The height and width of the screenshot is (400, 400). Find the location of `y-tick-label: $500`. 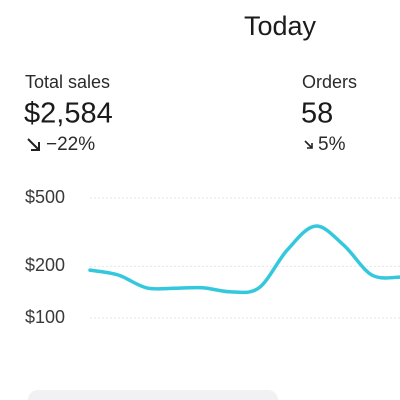

y-tick-label: $500 is located at coordinates (45, 197).